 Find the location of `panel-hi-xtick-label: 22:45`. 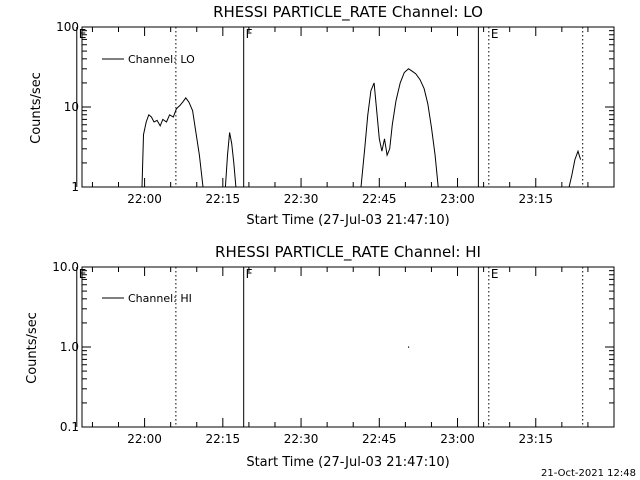

panel-hi-xtick-label: 22:45 is located at coordinates (379, 439).